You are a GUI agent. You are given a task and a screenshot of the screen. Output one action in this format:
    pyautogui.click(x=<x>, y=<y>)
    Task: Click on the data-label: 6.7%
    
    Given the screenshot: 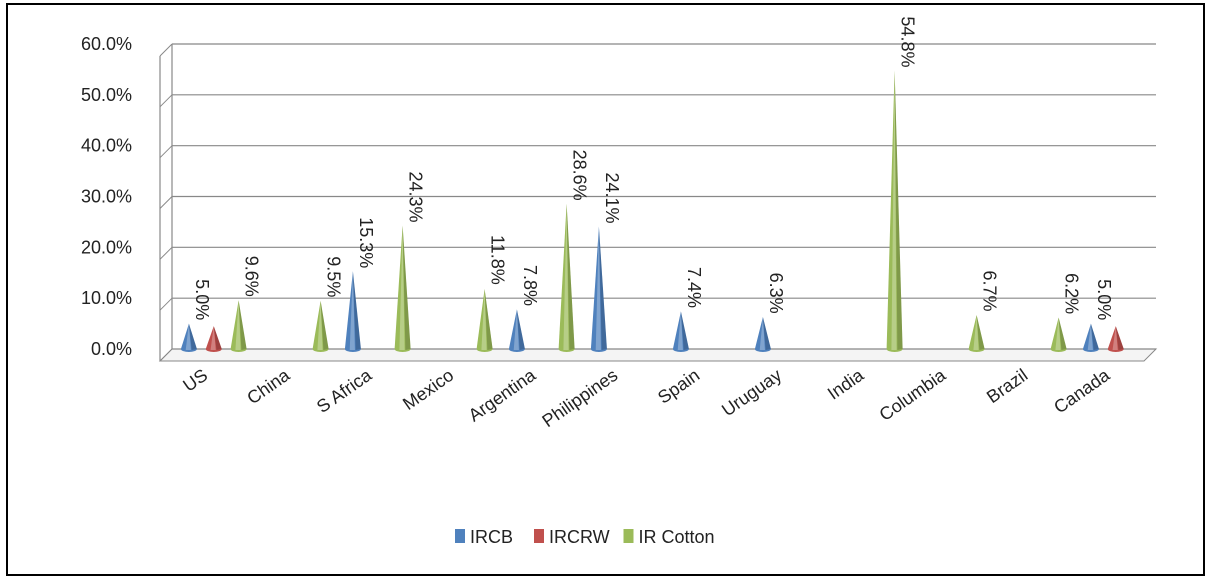 What is the action you would take?
    pyautogui.click(x=990, y=291)
    